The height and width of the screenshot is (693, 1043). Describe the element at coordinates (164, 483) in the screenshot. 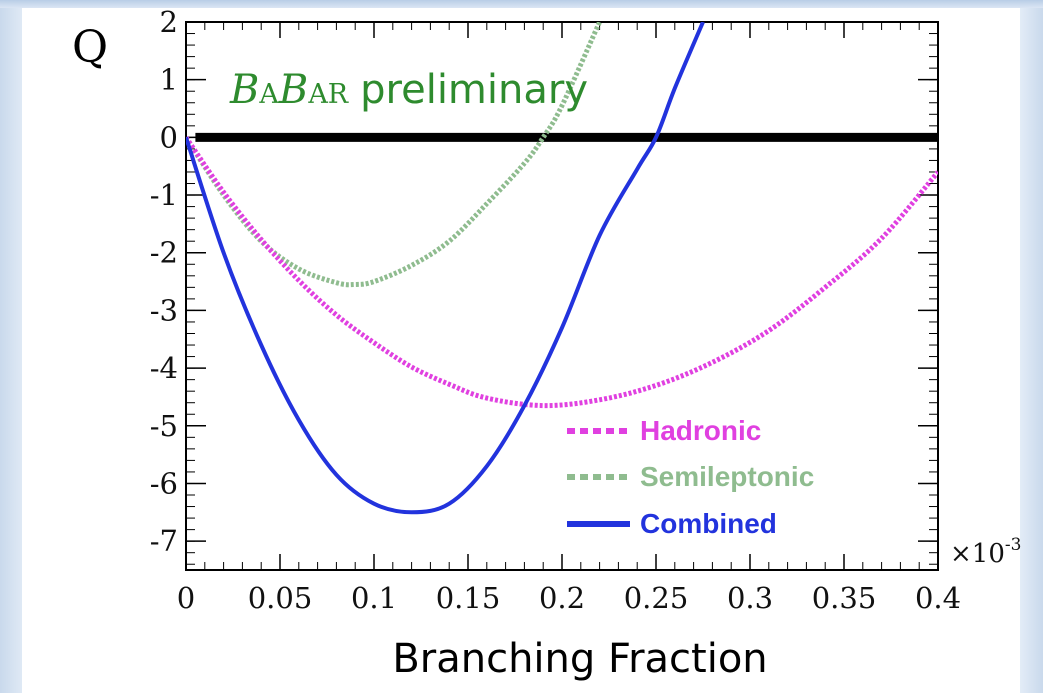

I see `y-tick-label: -6` at that location.